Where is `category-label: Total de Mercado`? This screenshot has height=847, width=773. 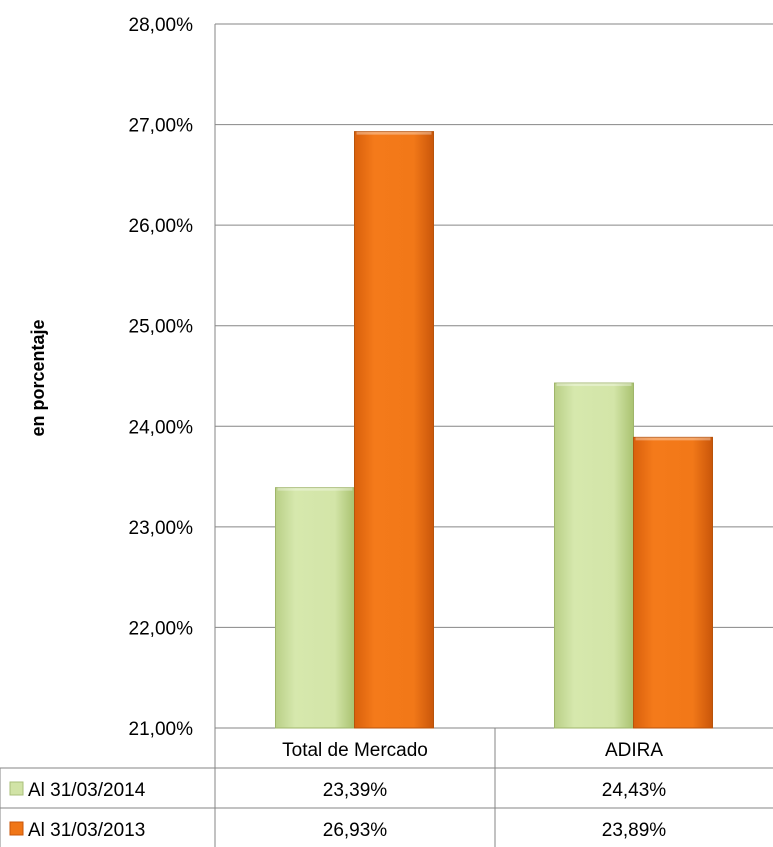 category-label: Total de Mercado is located at coordinates (355, 750).